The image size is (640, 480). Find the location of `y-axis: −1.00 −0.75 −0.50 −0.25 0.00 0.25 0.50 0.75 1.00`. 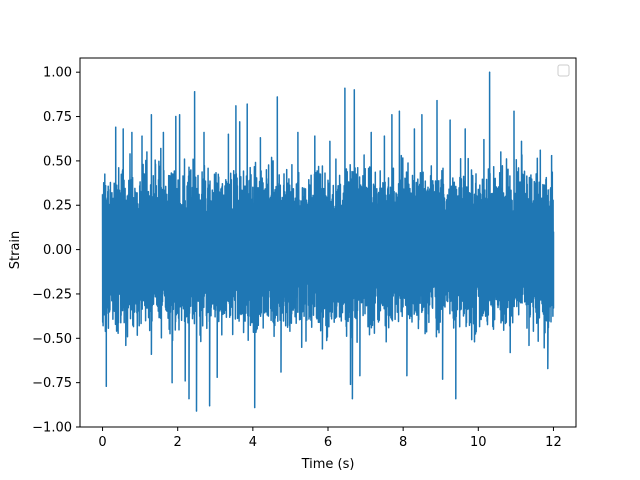

y-axis: −1.00 −0.75 −0.50 −0.25 0.00 0.25 0.50 0.75 1.00 is located at coordinates (56, 251).